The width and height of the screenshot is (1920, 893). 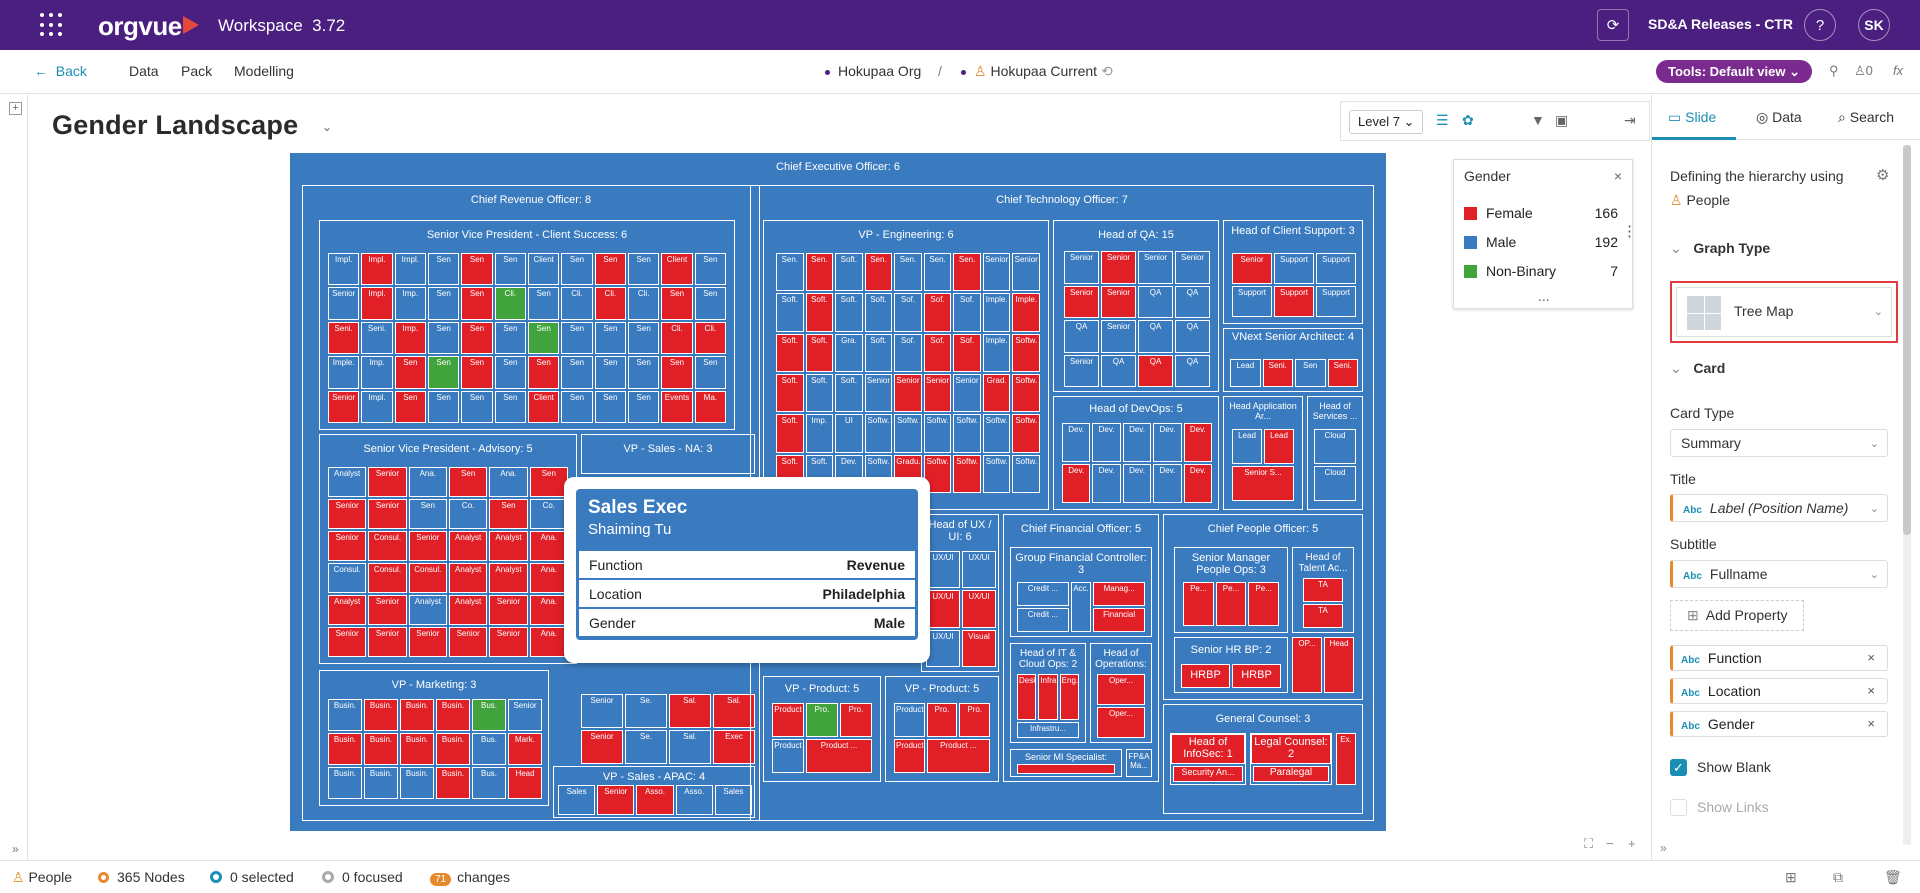 What do you see at coordinates (1037, 71) in the screenshot?
I see `breadcrumb-current: ♙ Hokupaa Current ⟲` at bounding box center [1037, 71].